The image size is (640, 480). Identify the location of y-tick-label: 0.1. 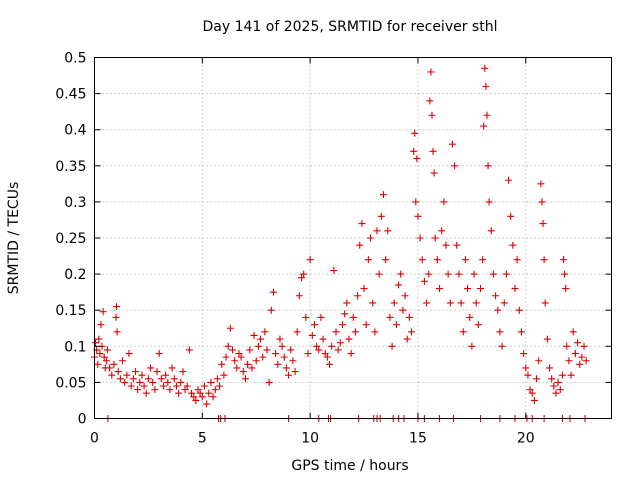
(75, 347).